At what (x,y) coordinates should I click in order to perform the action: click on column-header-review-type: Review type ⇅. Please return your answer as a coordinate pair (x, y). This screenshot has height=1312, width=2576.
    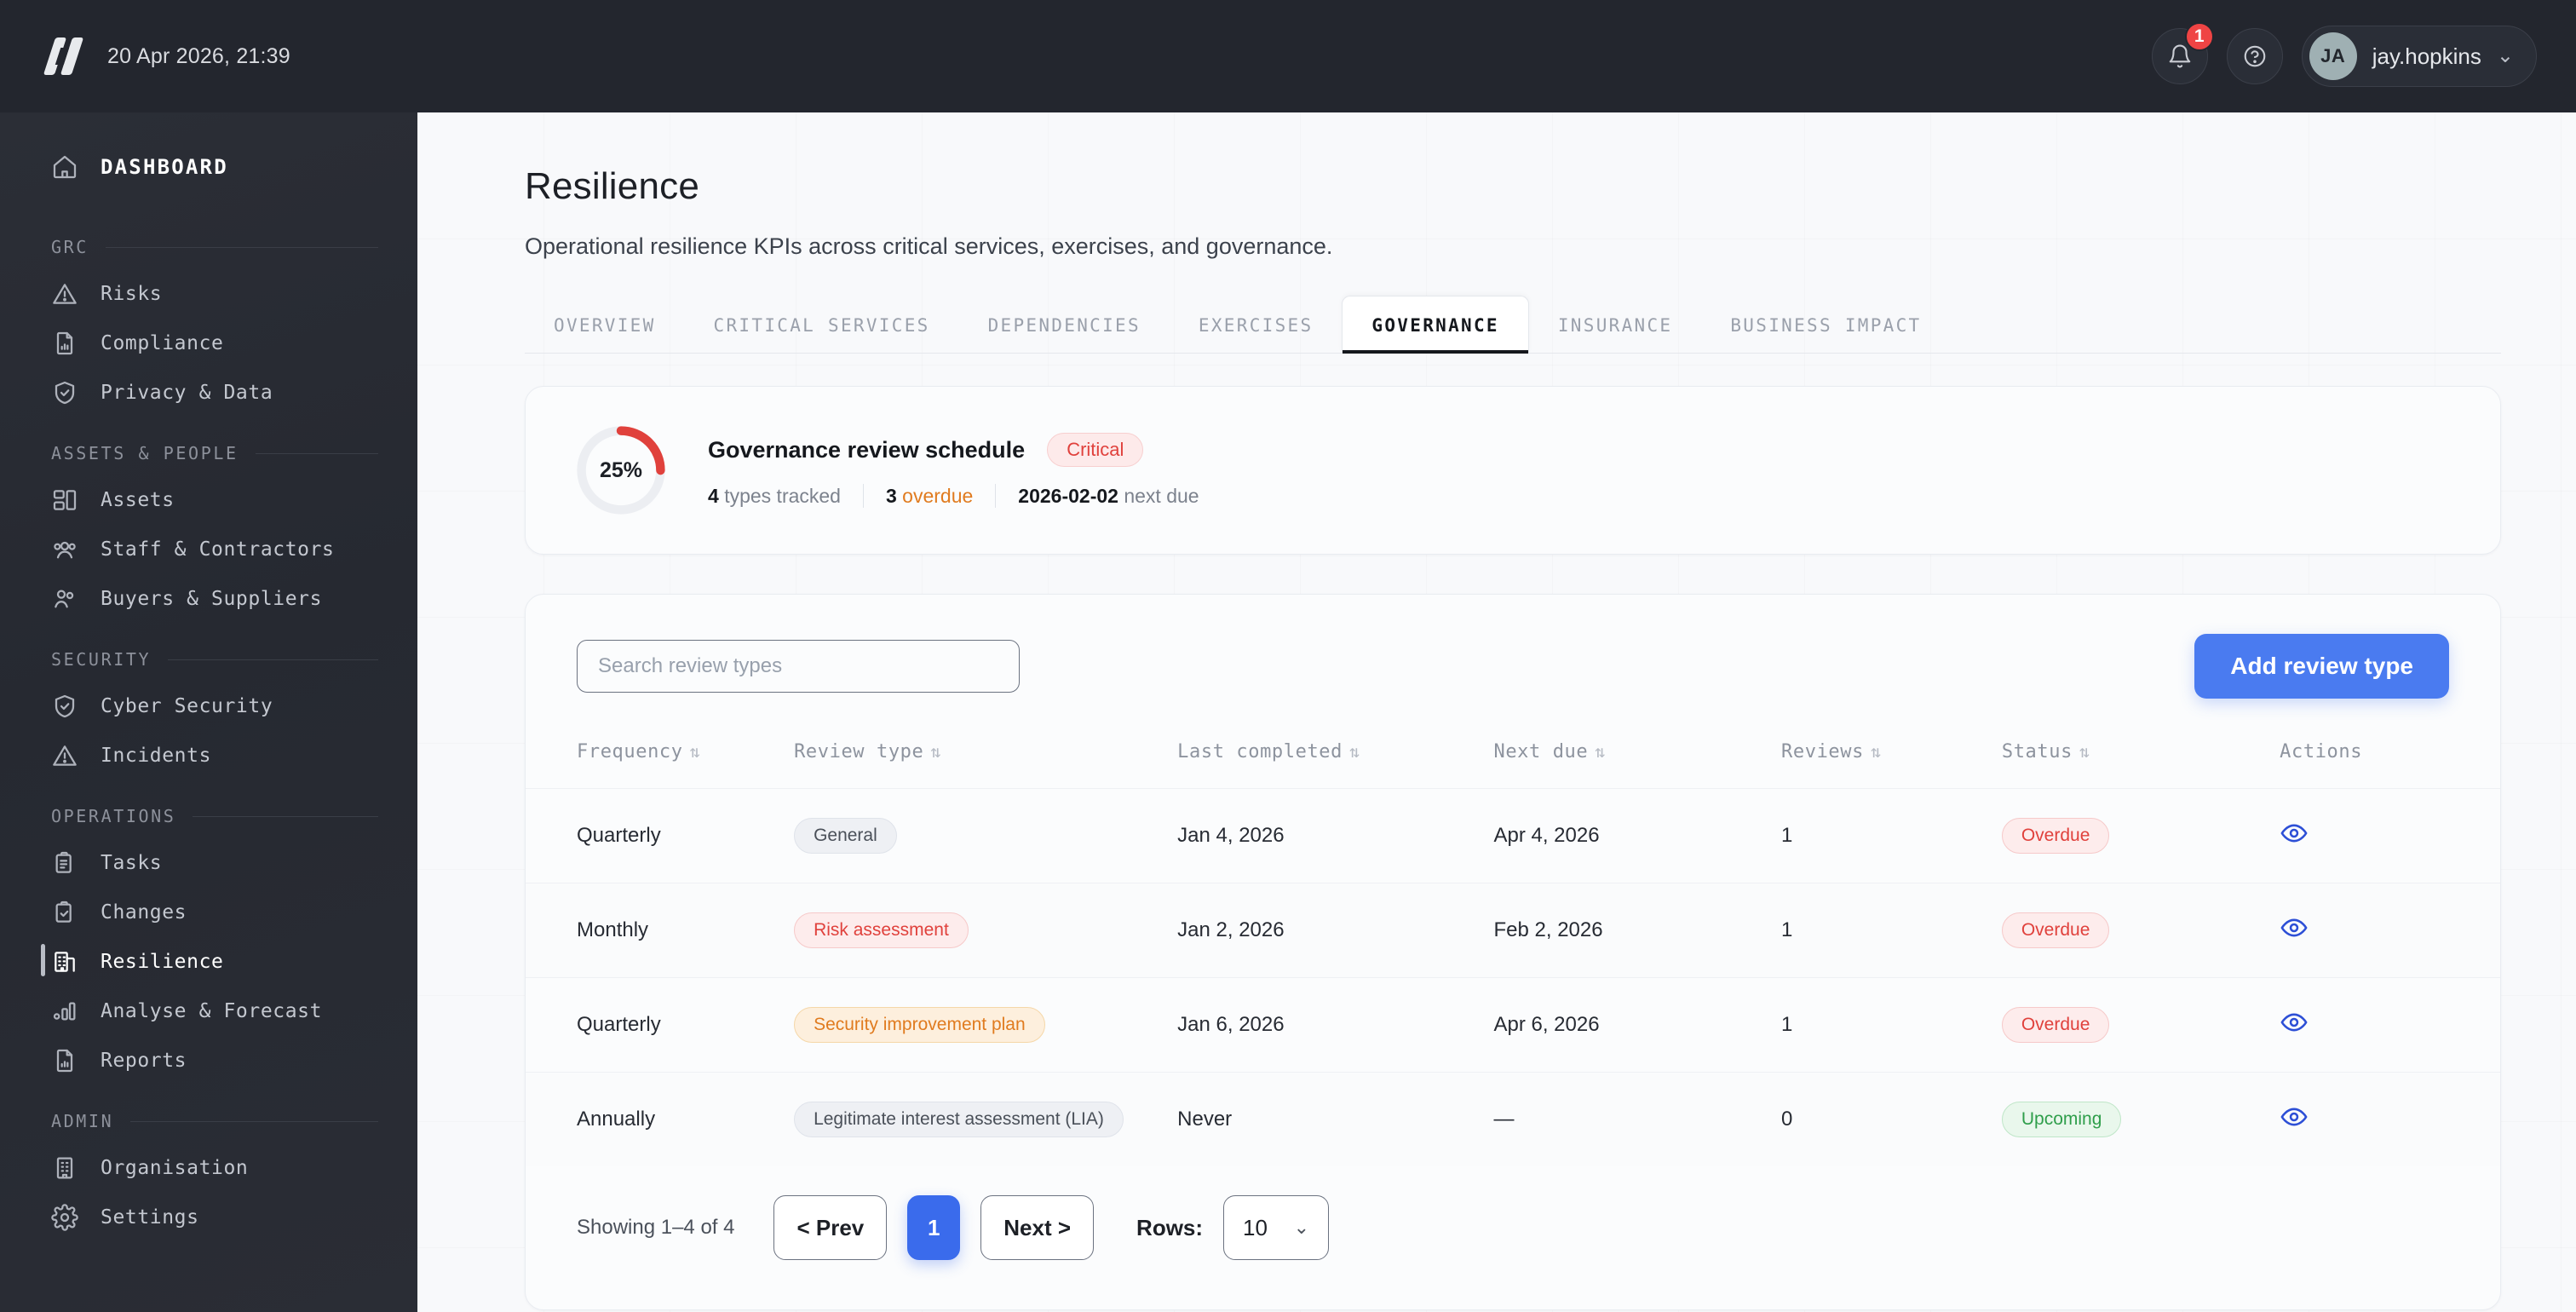
    Looking at the image, I should click on (868, 751).